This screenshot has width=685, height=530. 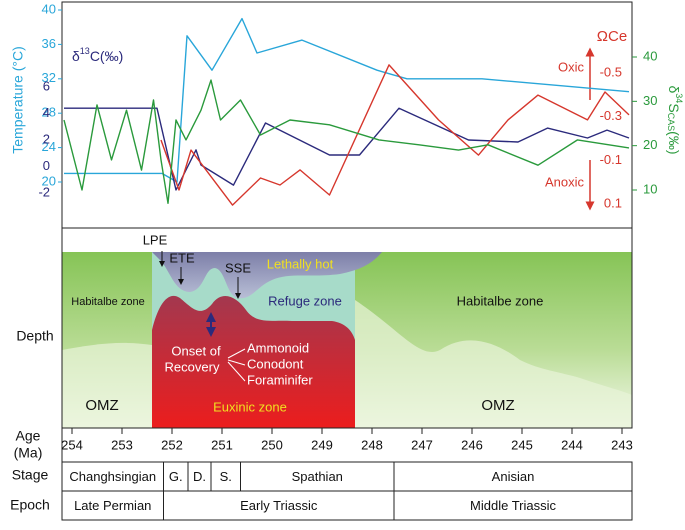 I want to click on time-label: G., so click(x=176, y=476).